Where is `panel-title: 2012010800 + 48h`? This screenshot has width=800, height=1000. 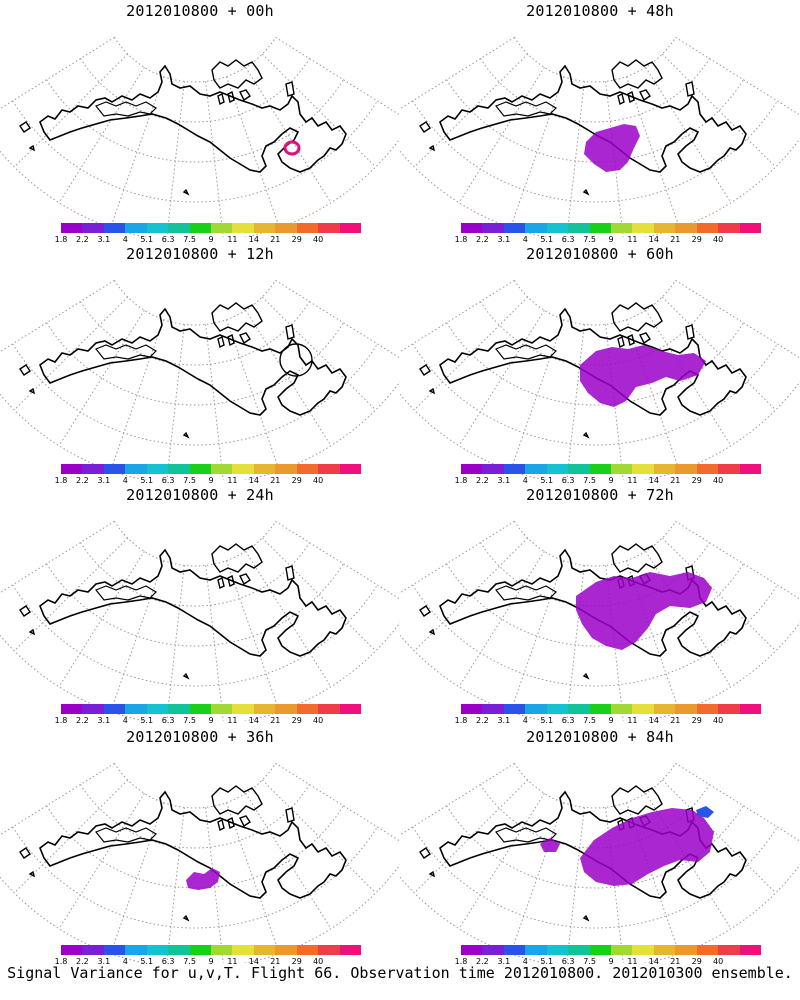
panel-title: 2012010800 + 48h is located at coordinates (600, 11).